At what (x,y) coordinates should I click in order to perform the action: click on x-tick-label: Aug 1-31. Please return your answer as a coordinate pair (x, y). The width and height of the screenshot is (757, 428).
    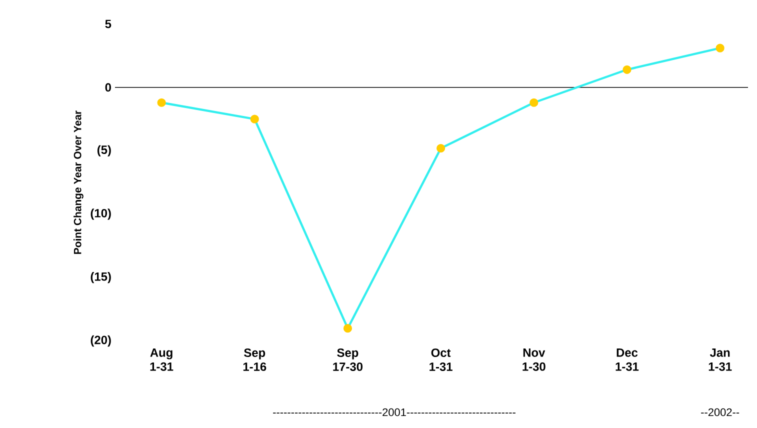
    Looking at the image, I should click on (162, 359).